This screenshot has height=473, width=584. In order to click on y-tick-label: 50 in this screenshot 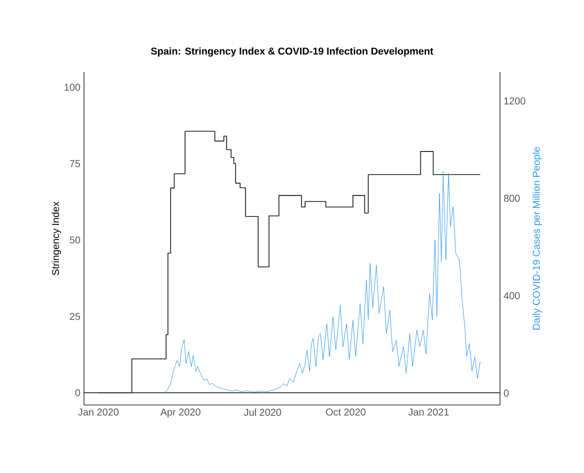, I will do `click(75, 240)`.